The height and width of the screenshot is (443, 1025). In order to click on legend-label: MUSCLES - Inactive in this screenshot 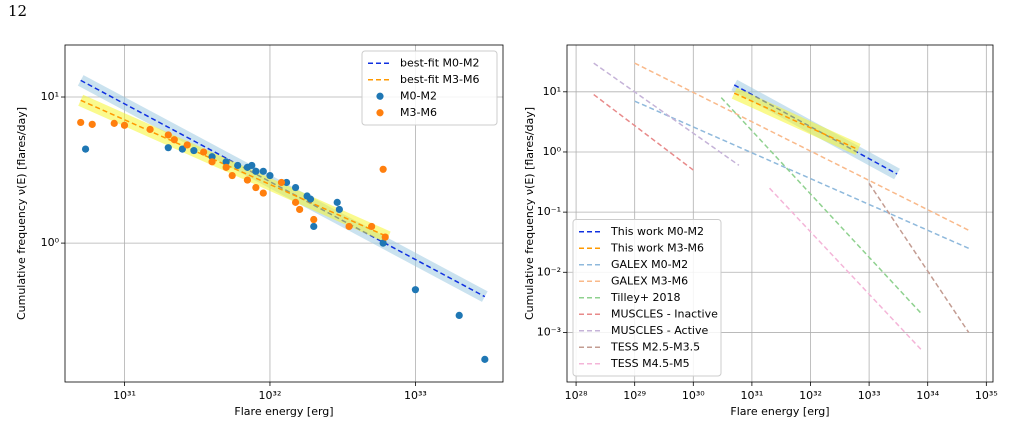, I will do `click(664, 313)`.